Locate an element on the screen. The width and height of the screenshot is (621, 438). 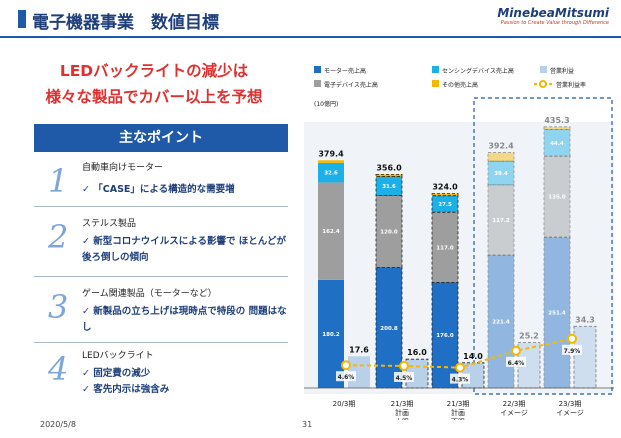
segment-value-label: 39.4 is located at coordinates (501, 174).